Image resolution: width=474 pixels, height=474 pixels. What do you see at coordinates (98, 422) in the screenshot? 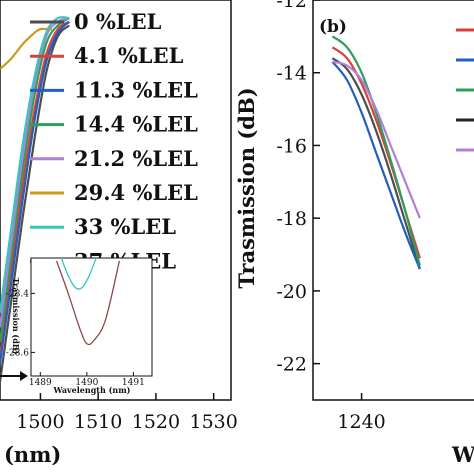
I see `panel-a-x-tick-label-1: 1510` at bounding box center [98, 422].